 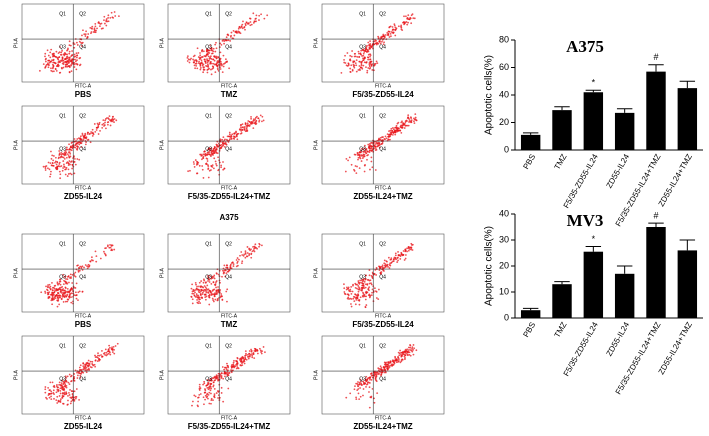 What do you see at coordinates (581, 181) in the screenshot?
I see `x-tick-label: F5/35-ZD55-IL24` at bounding box center [581, 181].